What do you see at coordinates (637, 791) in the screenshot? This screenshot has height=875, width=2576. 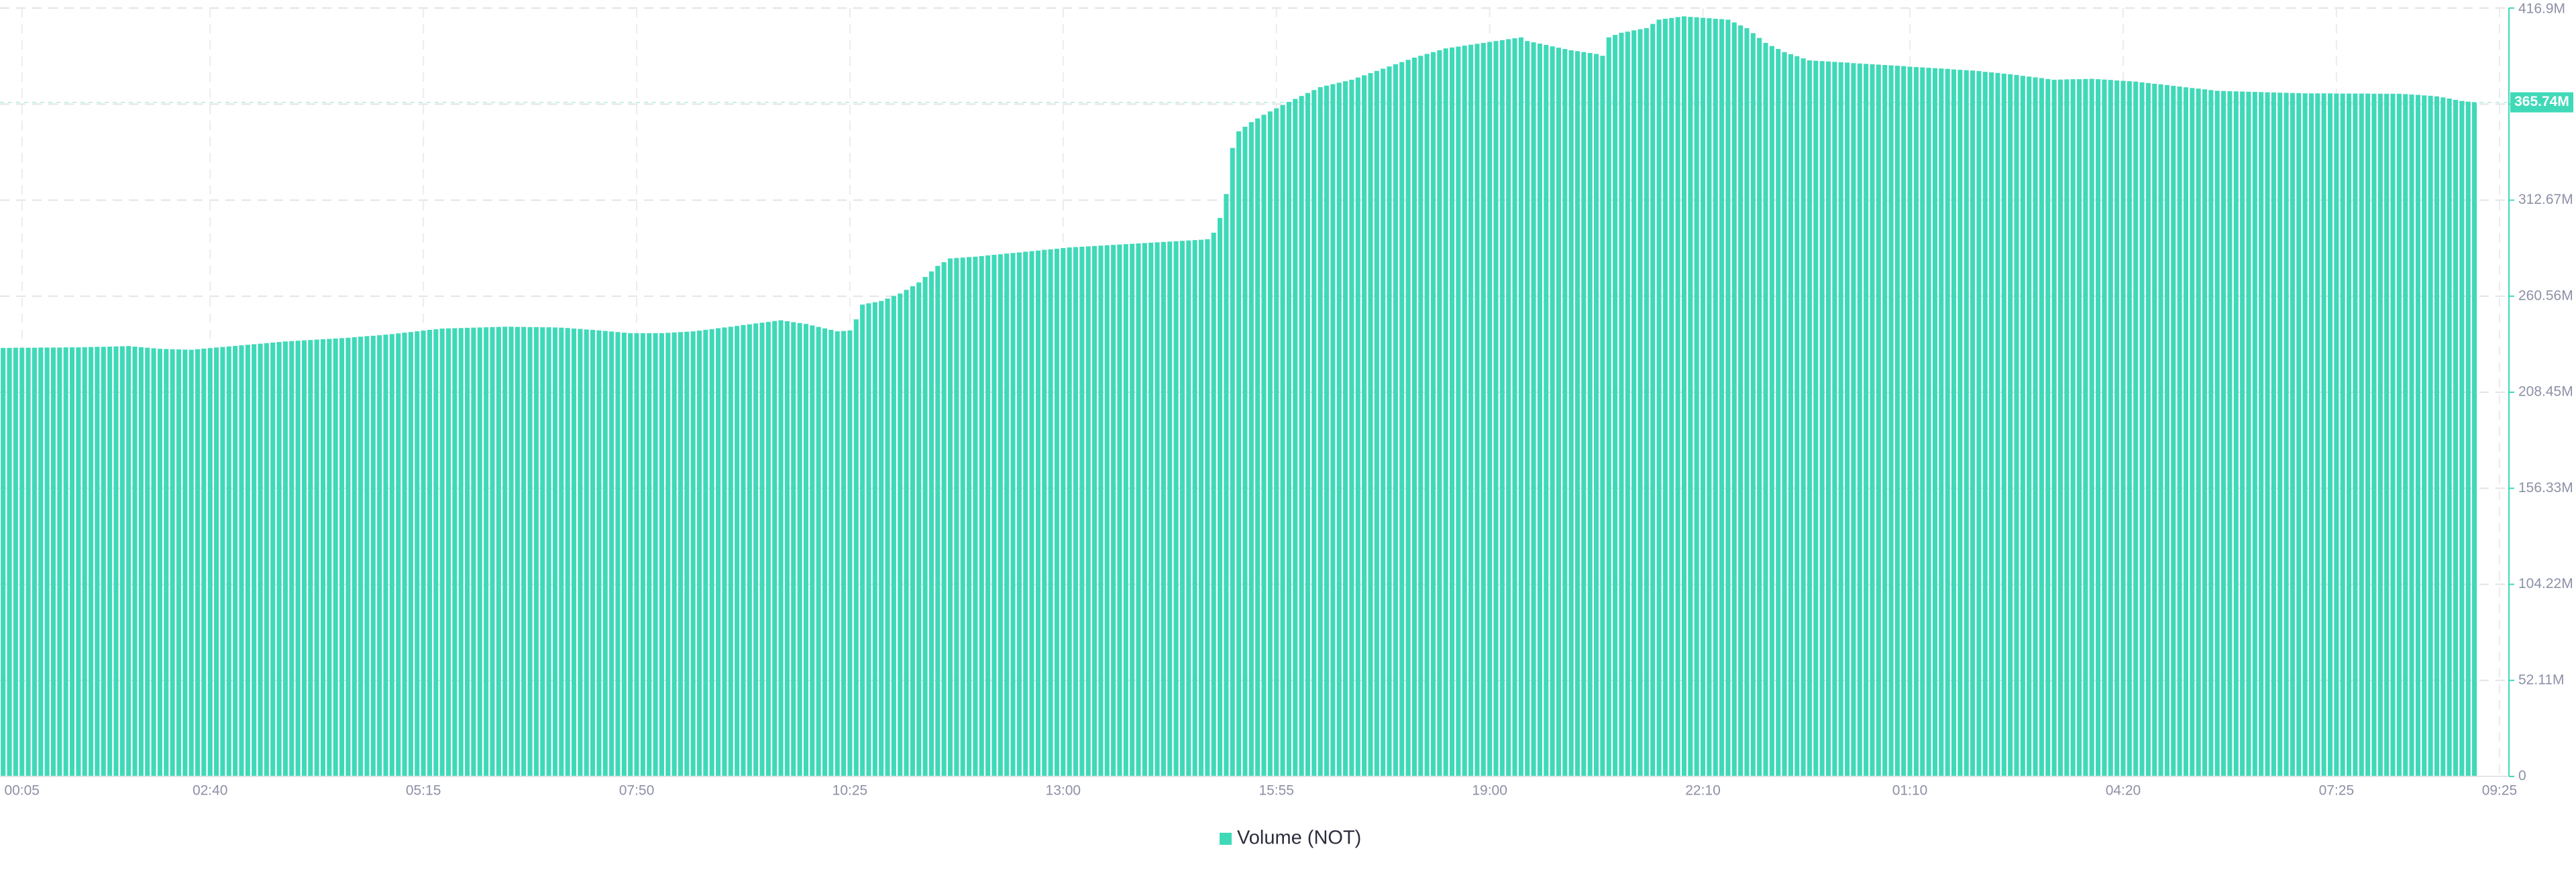 I see `x-tick-label: 07:50` at bounding box center [637, 791].